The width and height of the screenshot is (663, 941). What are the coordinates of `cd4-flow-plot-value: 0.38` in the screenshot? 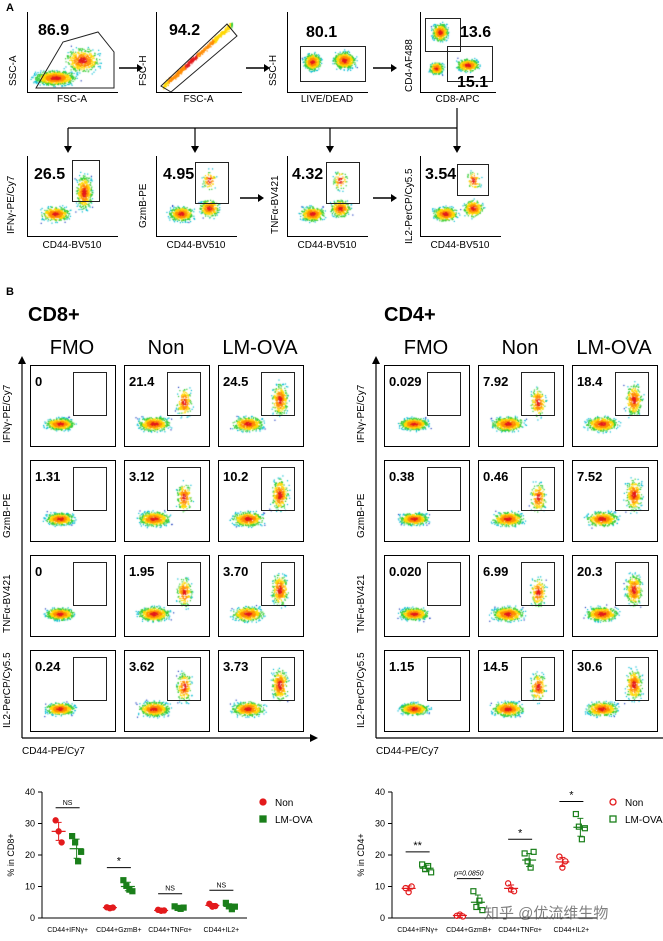 It's located at (402, 476).